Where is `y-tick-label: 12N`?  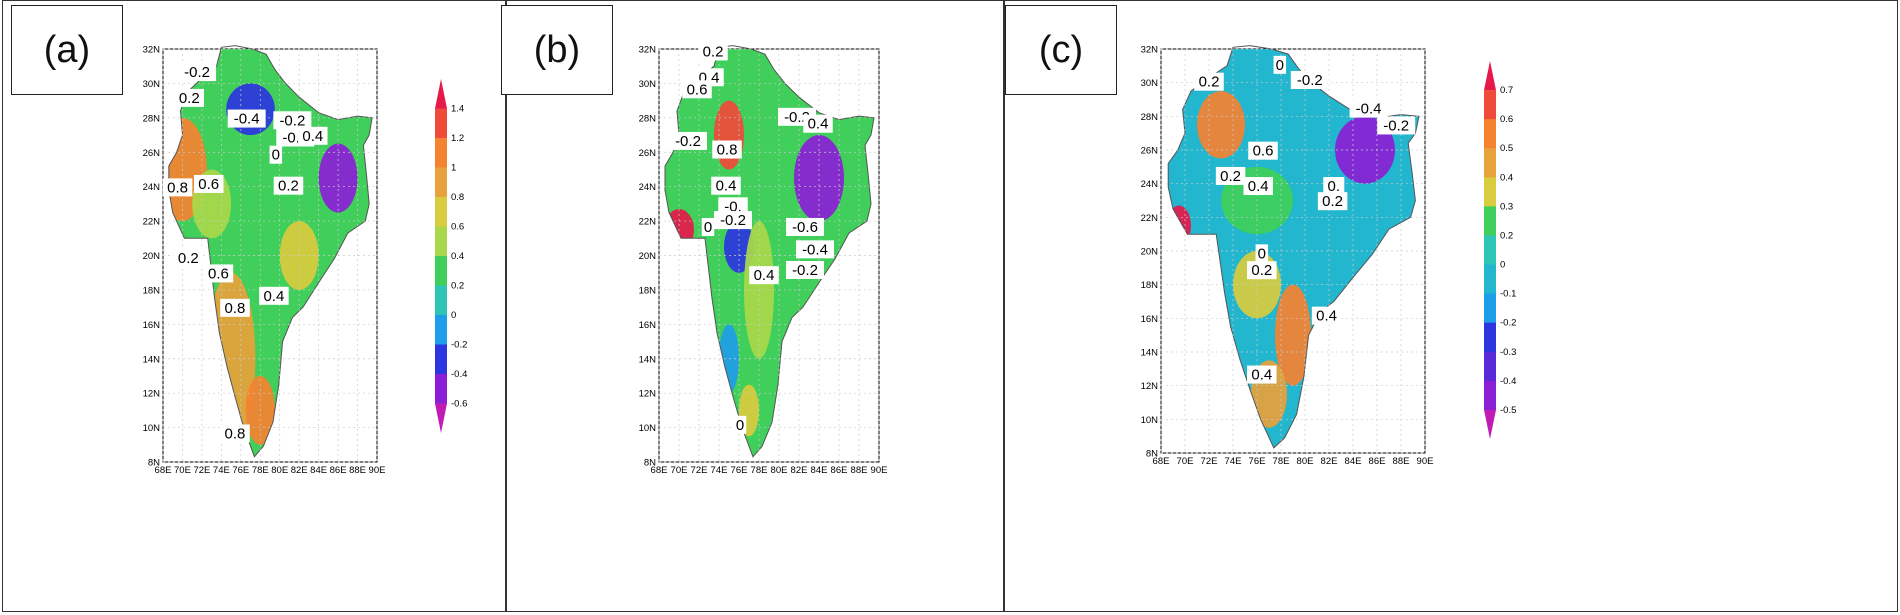
y-tick-label: 12N is located at coordinates (1150, 386).